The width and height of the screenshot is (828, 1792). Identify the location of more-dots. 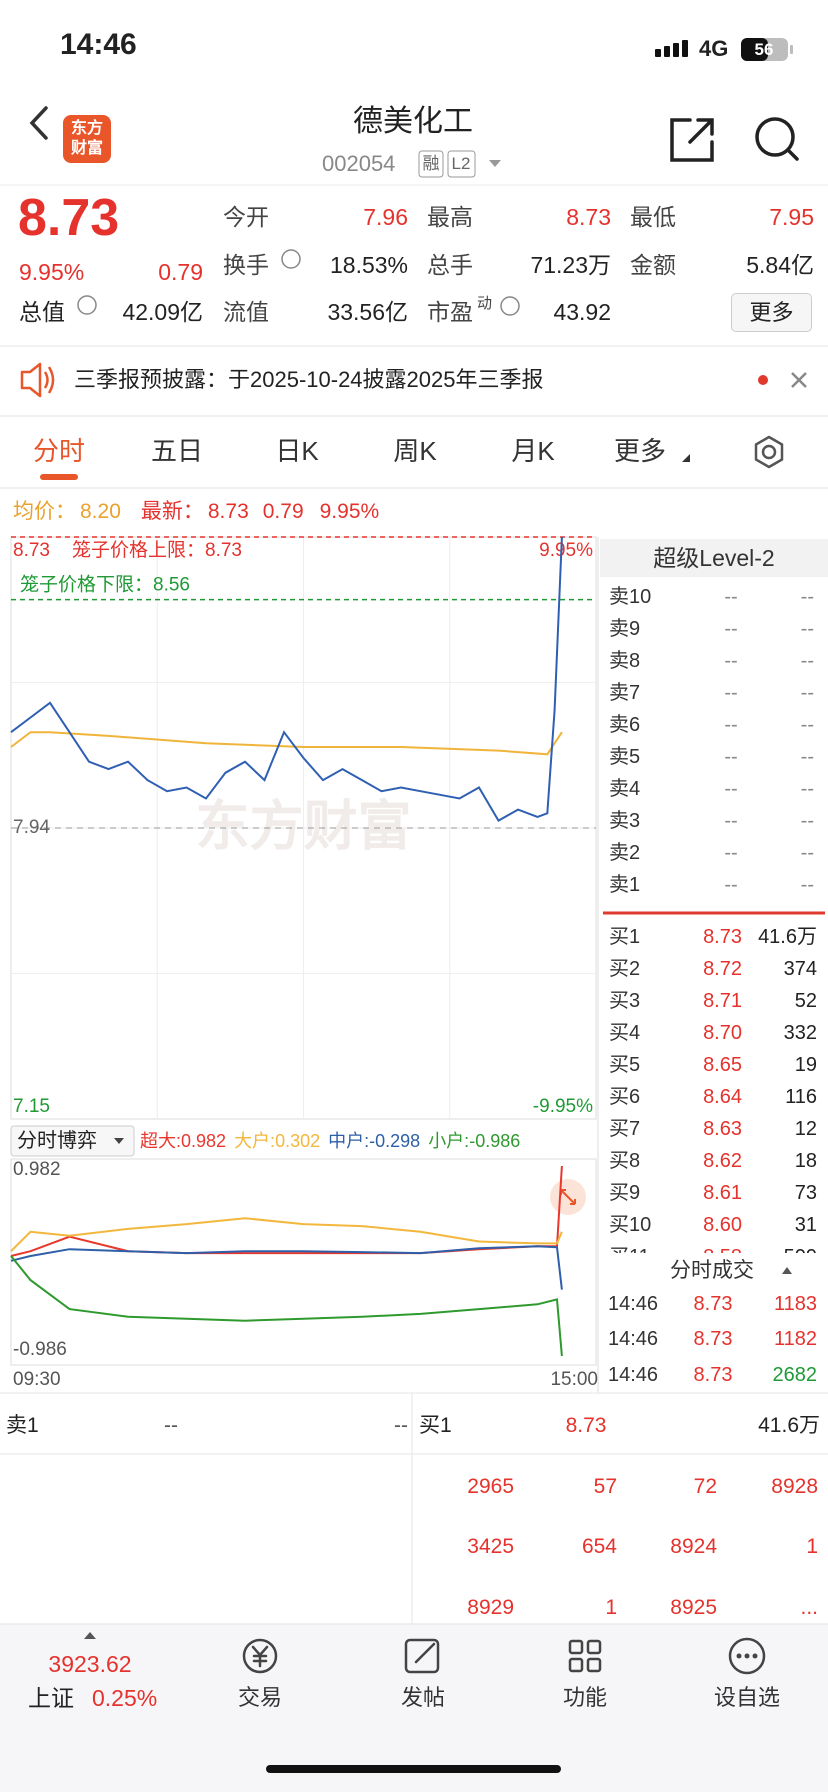
(747, 1656).